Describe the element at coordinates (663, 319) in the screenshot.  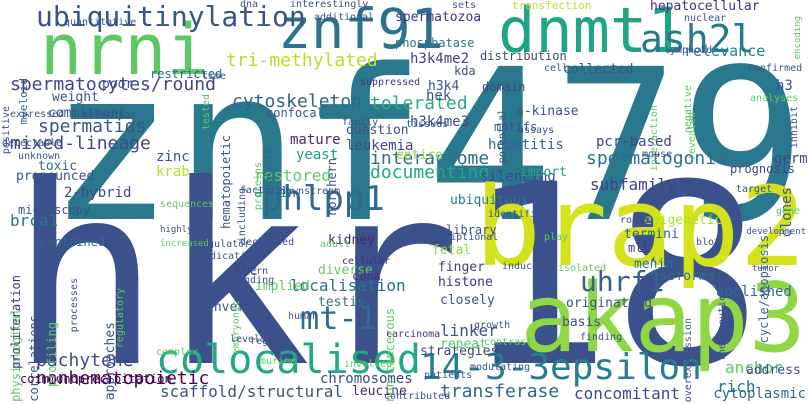
I see `cloud-word: akap3` at that location.